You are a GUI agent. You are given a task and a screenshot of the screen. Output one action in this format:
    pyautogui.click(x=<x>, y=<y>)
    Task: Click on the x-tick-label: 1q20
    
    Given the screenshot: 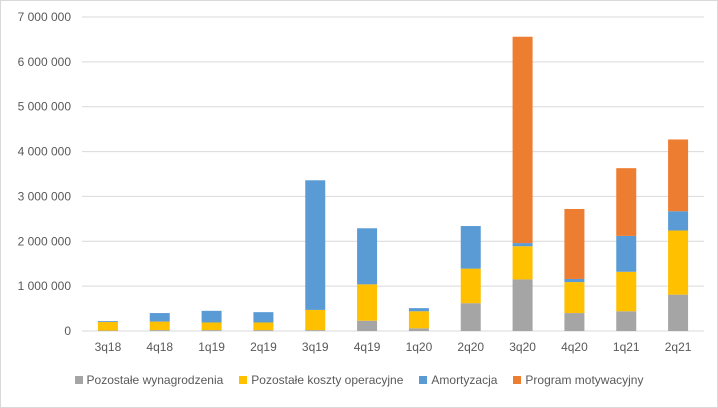 What is the action you would take?
    pyautogui.click(x=419, y=347)
    